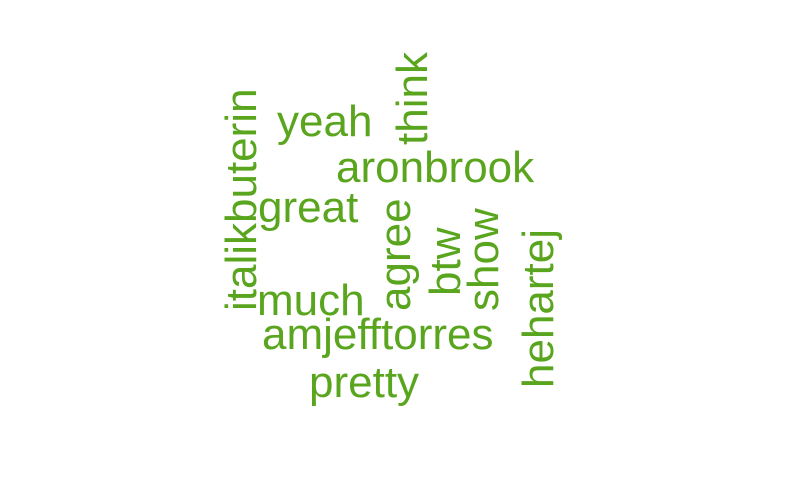 The width and height of the screenshot is (800, 500). What do you see at coordinates (395, 254) in the screenshot?
I see `word-agree: agree` at bounding box center [395, 254].